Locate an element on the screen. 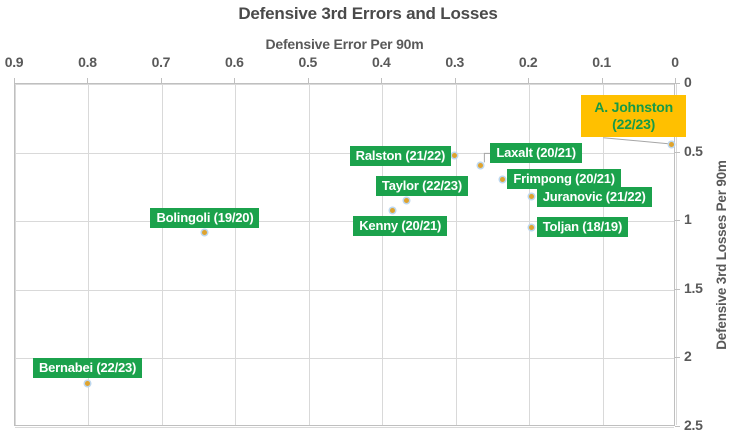 The width and height of the screenshot is (736, 438). x-tick-label: 0.5 is located at coordinates (308, 62).